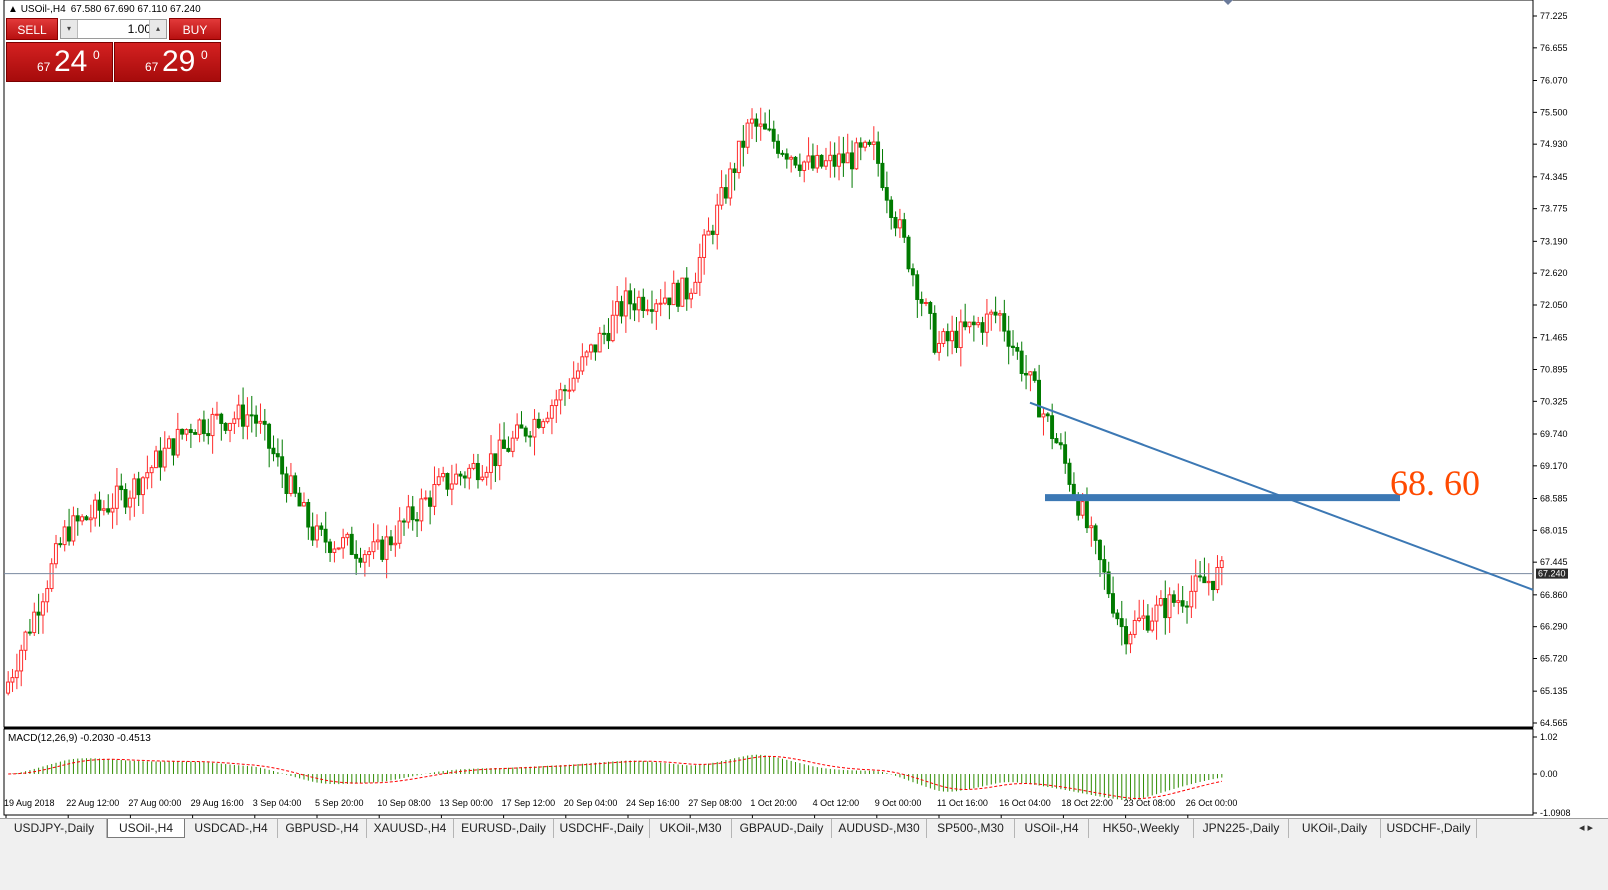 The height and width of the screenshot is (890, 1608). What do you see at coordinates (322, 828) in the screenshot?
I see `tab-gbpusd-h4: GBPUSD-,H4` at bounding box center [322, 828].